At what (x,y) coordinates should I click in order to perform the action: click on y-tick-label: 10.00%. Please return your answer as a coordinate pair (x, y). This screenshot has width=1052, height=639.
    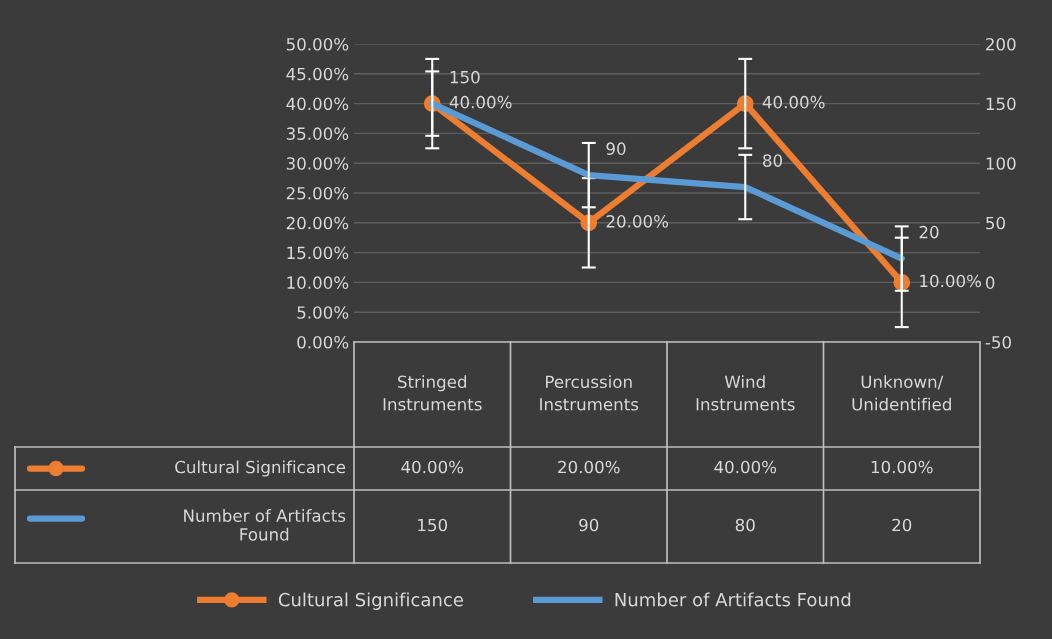
    Looking at the image, I should click on (318, 282).